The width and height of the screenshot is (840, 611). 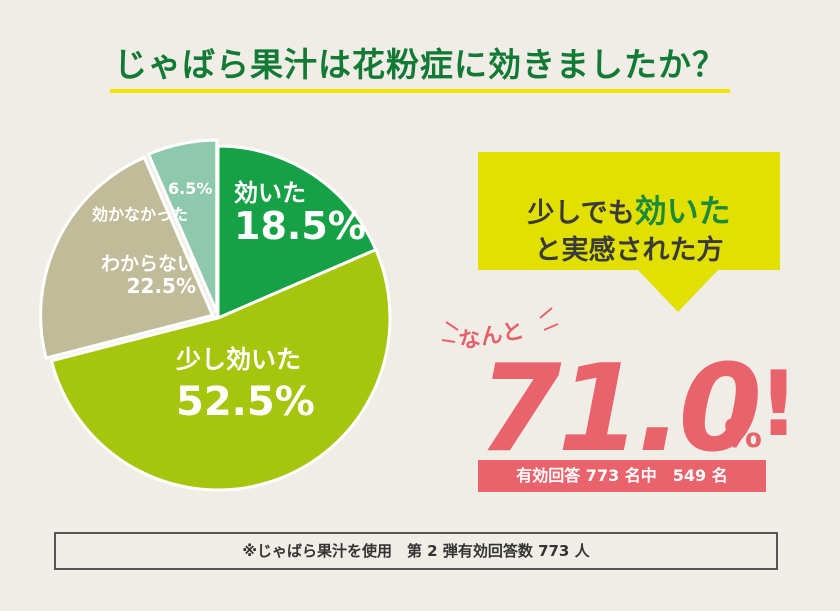 What do you see at coordinates (779, 404) in the screenshot?
I see `exclamation-mark: !` at bounding box center [779, 404].